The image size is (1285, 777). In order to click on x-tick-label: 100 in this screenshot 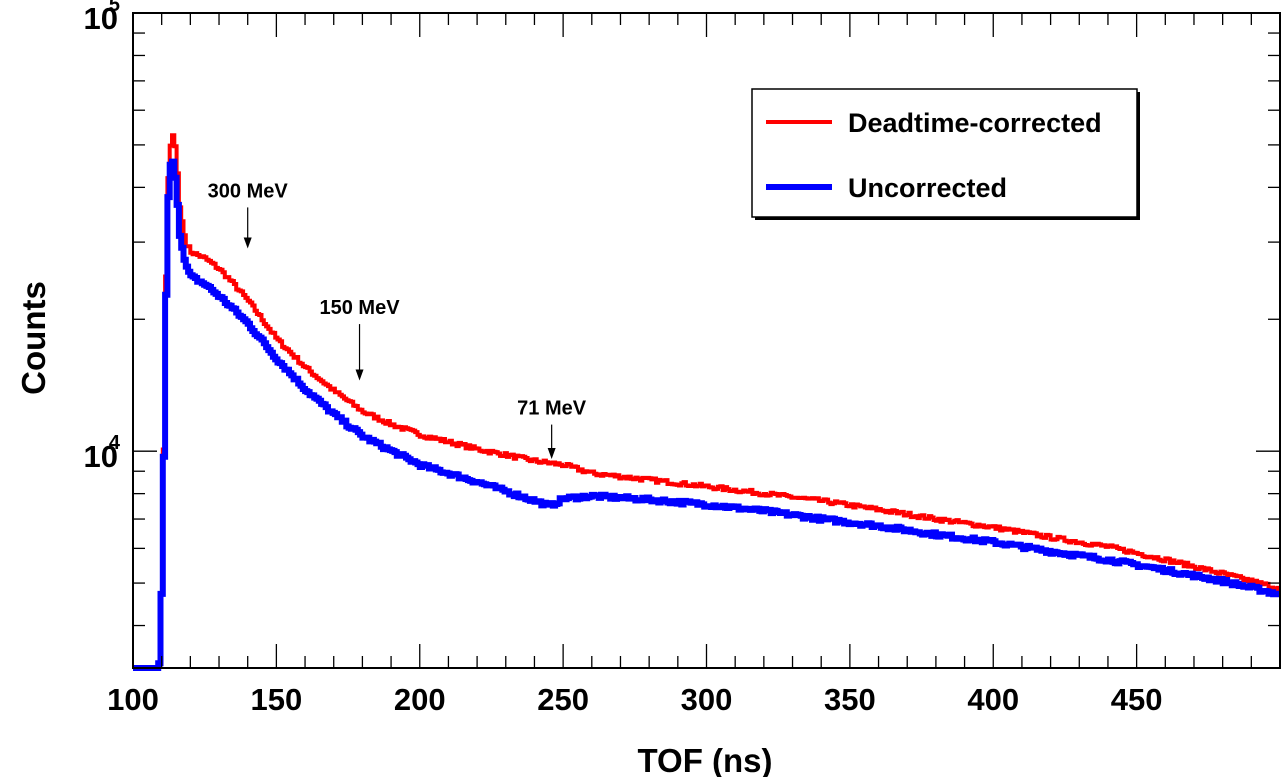, I will do `click(133, 699)`.